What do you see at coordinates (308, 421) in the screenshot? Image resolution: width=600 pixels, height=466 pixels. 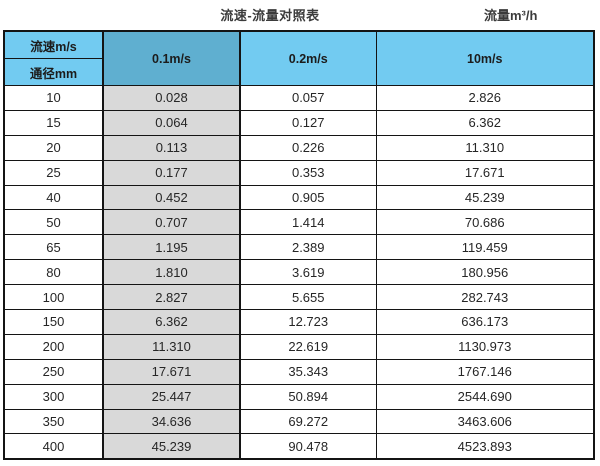 I see `flow-value-cell: 69.272` at bounding box center [308, 421].